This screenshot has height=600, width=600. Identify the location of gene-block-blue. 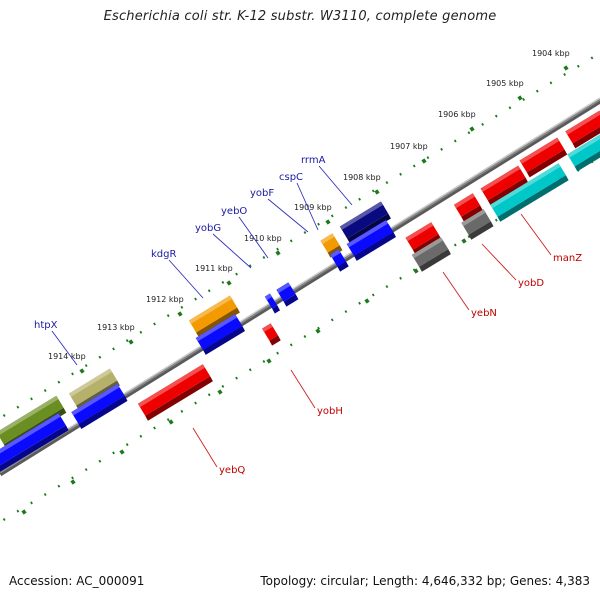
(98, 404).